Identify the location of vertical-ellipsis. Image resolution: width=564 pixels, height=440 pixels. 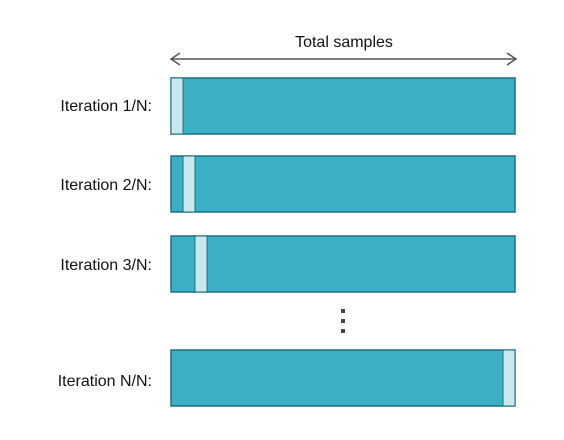
(343, 321).